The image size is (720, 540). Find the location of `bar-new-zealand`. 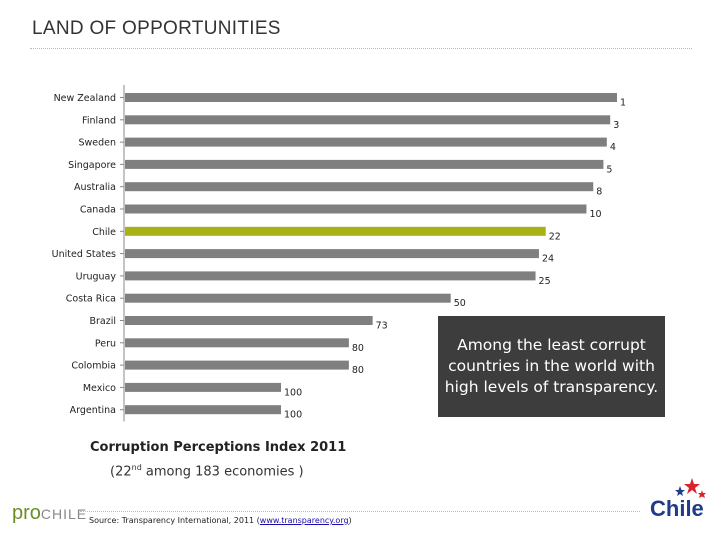

bar-new-zealand is located at coordinates (371, 97).